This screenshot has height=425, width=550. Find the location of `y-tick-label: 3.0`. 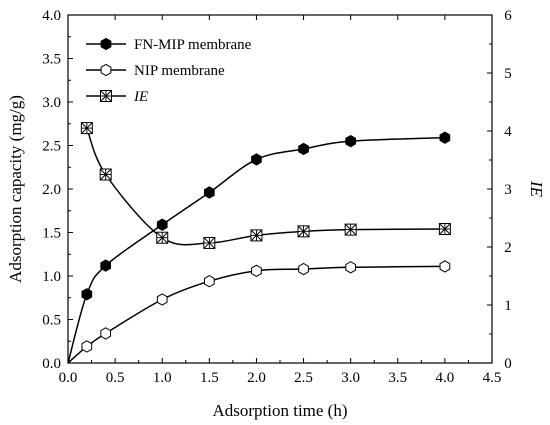

y-tick-label: 3.0 is located at coordinates (51, 103).